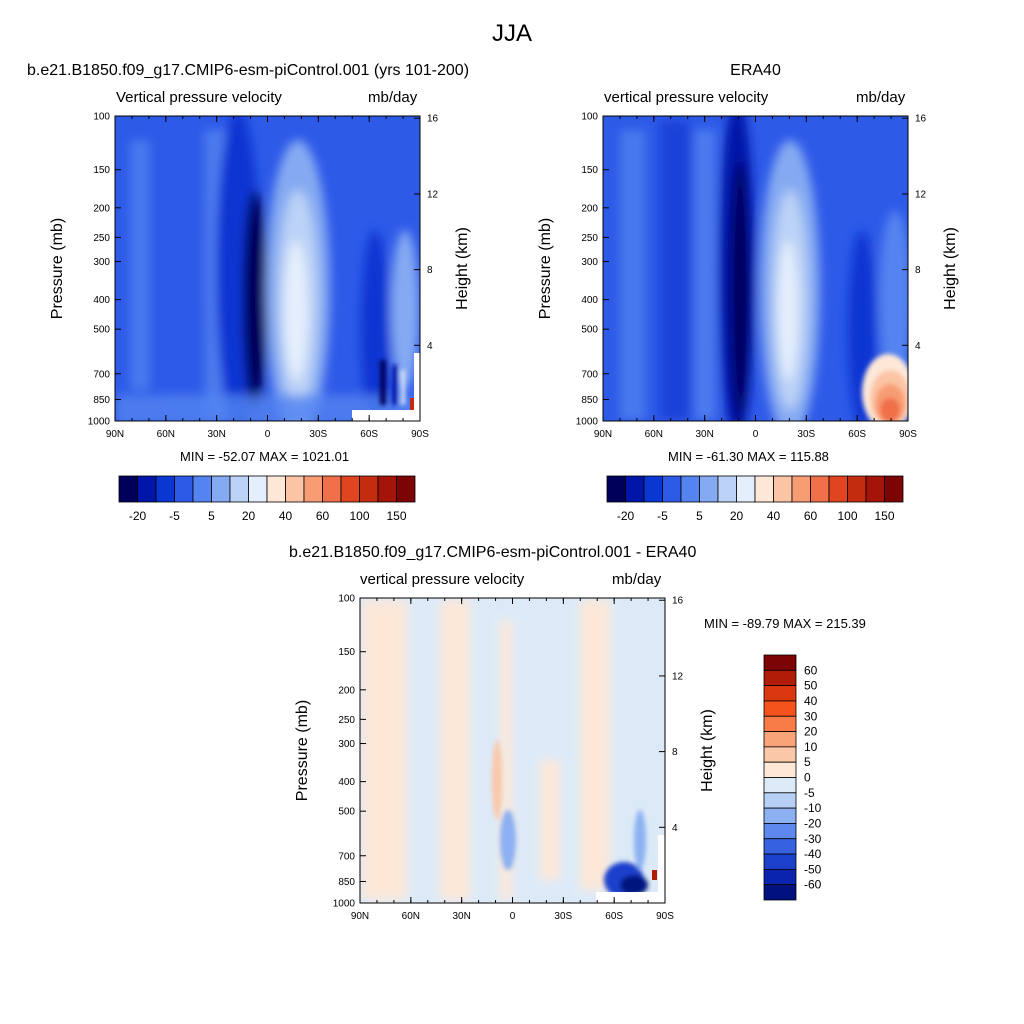  I want to click on panel1-xtick-label: 0, so click(268, 434).